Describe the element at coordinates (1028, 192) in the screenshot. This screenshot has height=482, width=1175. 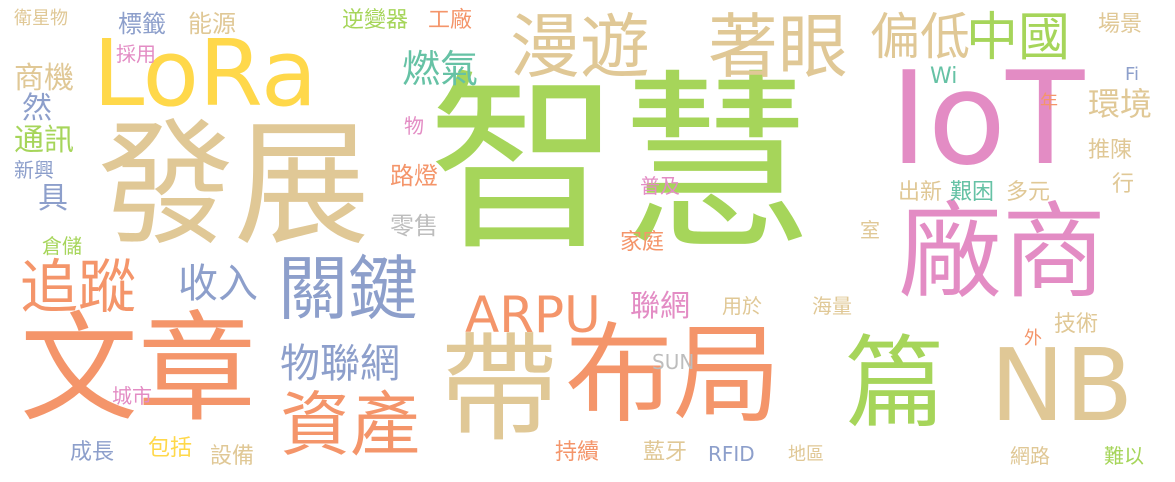
I see `word-duoyuan: 多元` at that location.